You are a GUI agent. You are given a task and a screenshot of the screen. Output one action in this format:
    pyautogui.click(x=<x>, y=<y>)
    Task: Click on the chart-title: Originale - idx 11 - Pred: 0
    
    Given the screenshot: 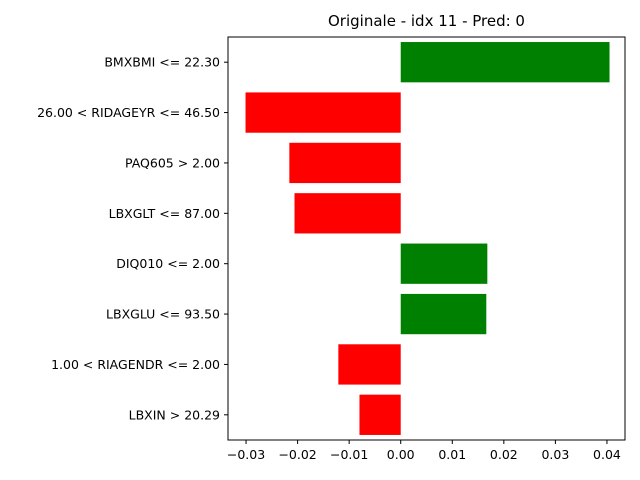 What is the action you would take?
    pyautogui.click(x=426, y=21)
    